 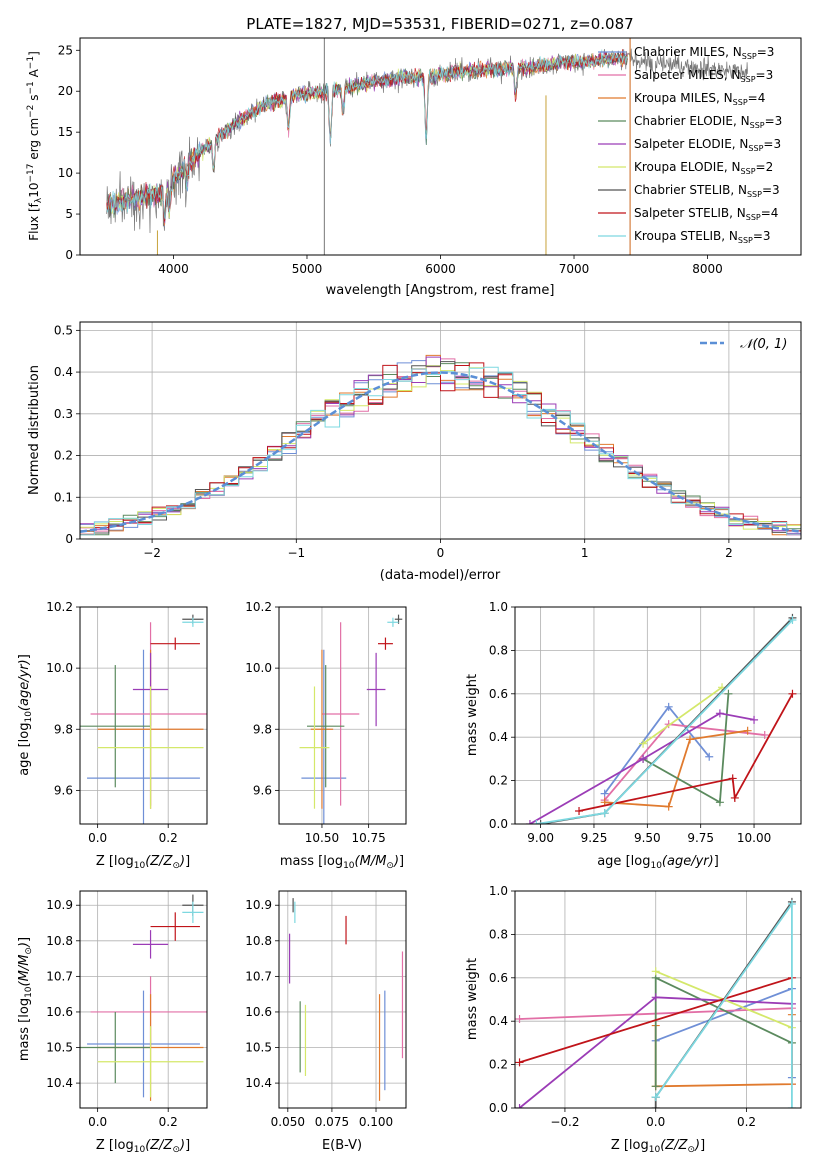 I want to click on mass-vs-extinction-x-tick-label: 0.050, so click(x=288, y=1122).